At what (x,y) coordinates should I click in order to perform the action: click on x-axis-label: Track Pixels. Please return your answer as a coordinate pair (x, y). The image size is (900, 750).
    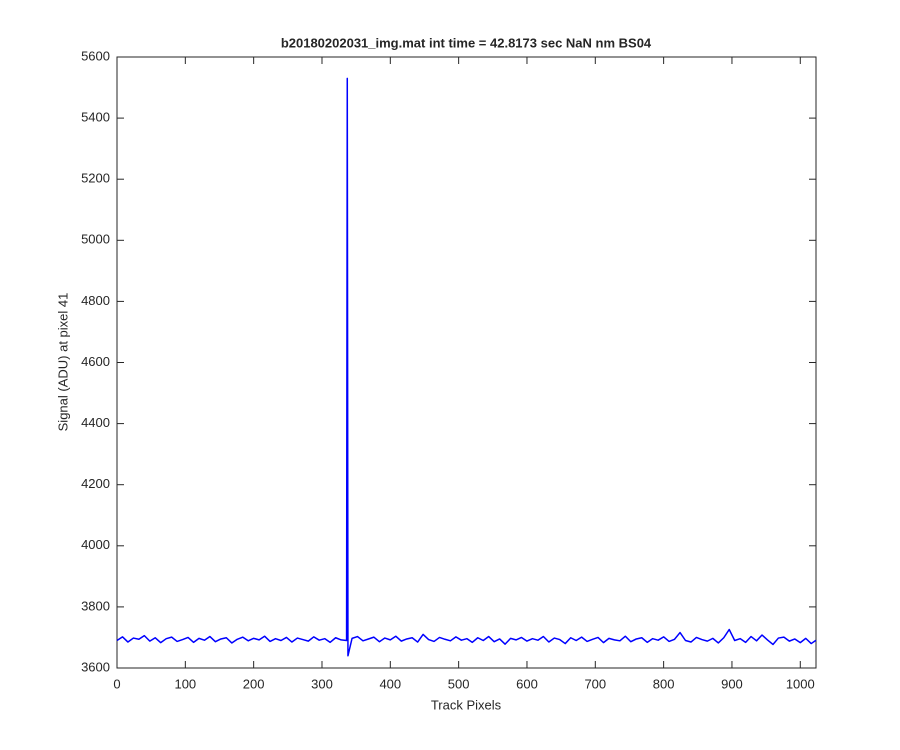
    Looking at the image, I should click on (466, 704).